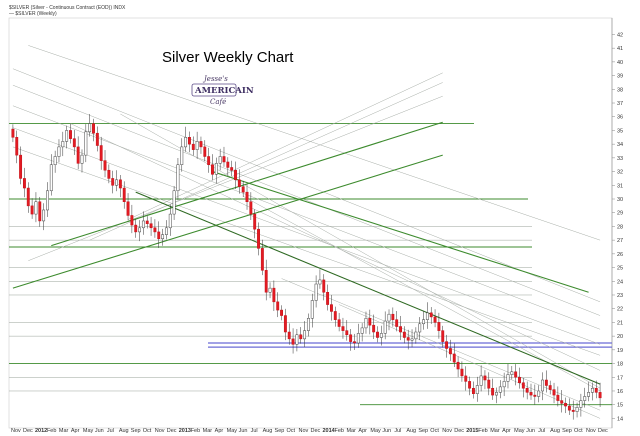 Image resolution: width=640 pixels, height=436 pixels. I want to click on price-tick-label: 30, so click(620, 200).